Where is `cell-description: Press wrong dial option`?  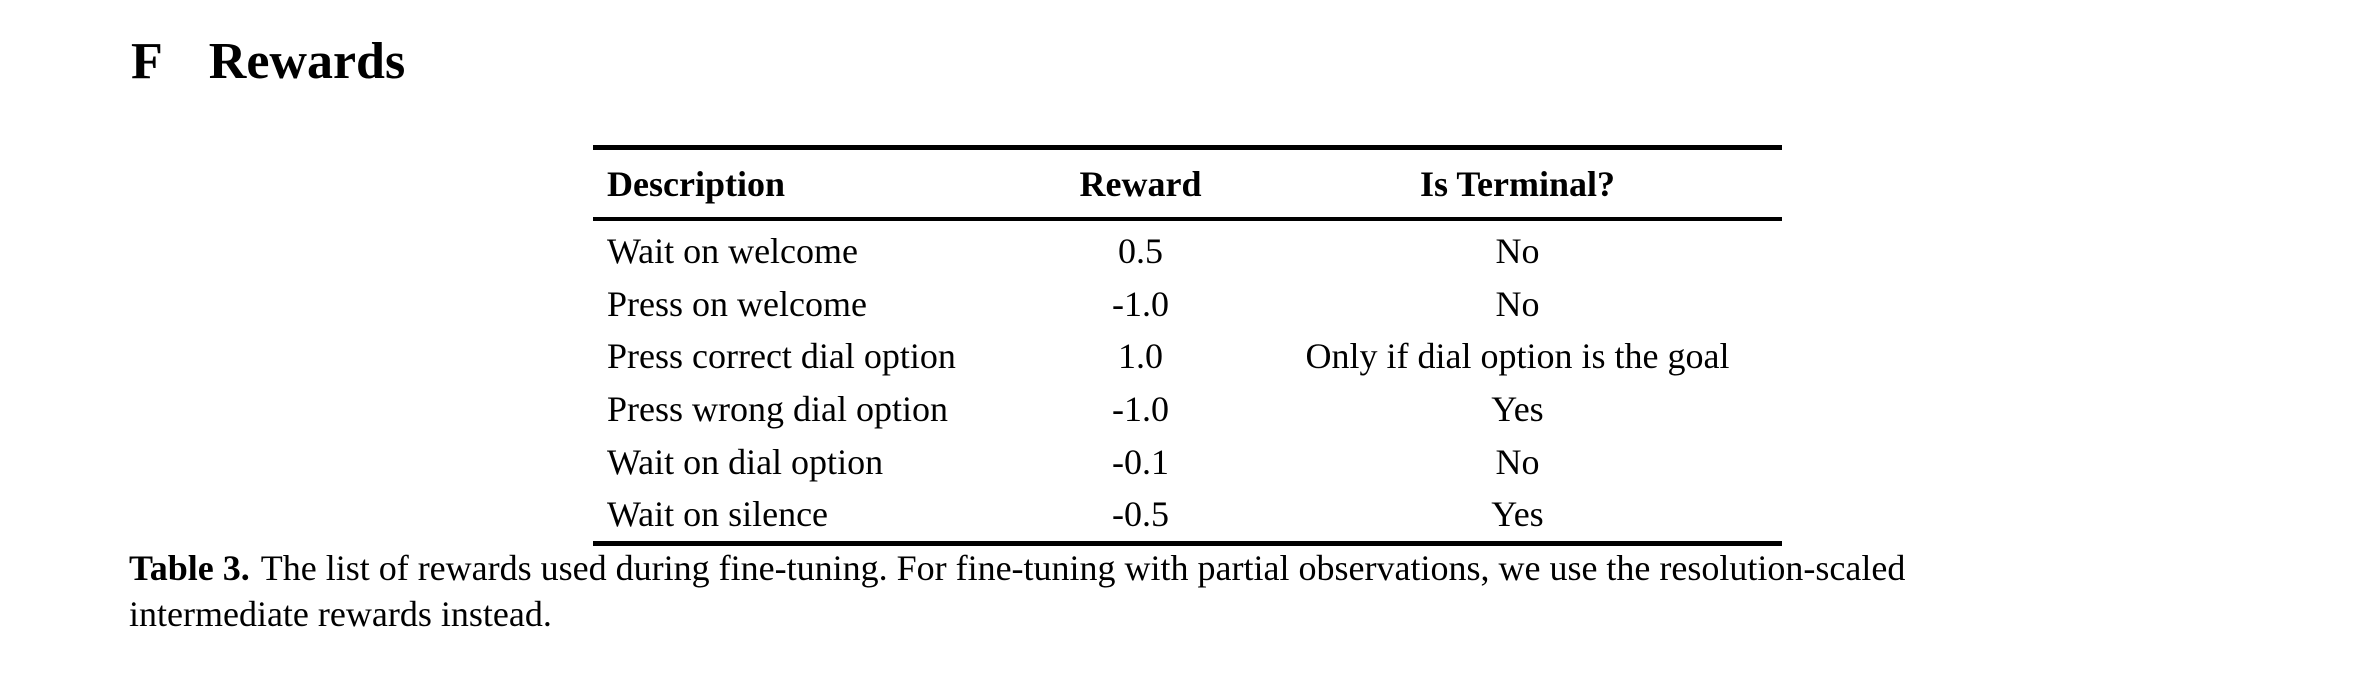
cell-description: Press wrong dial option is located at coordinates (777, 409).